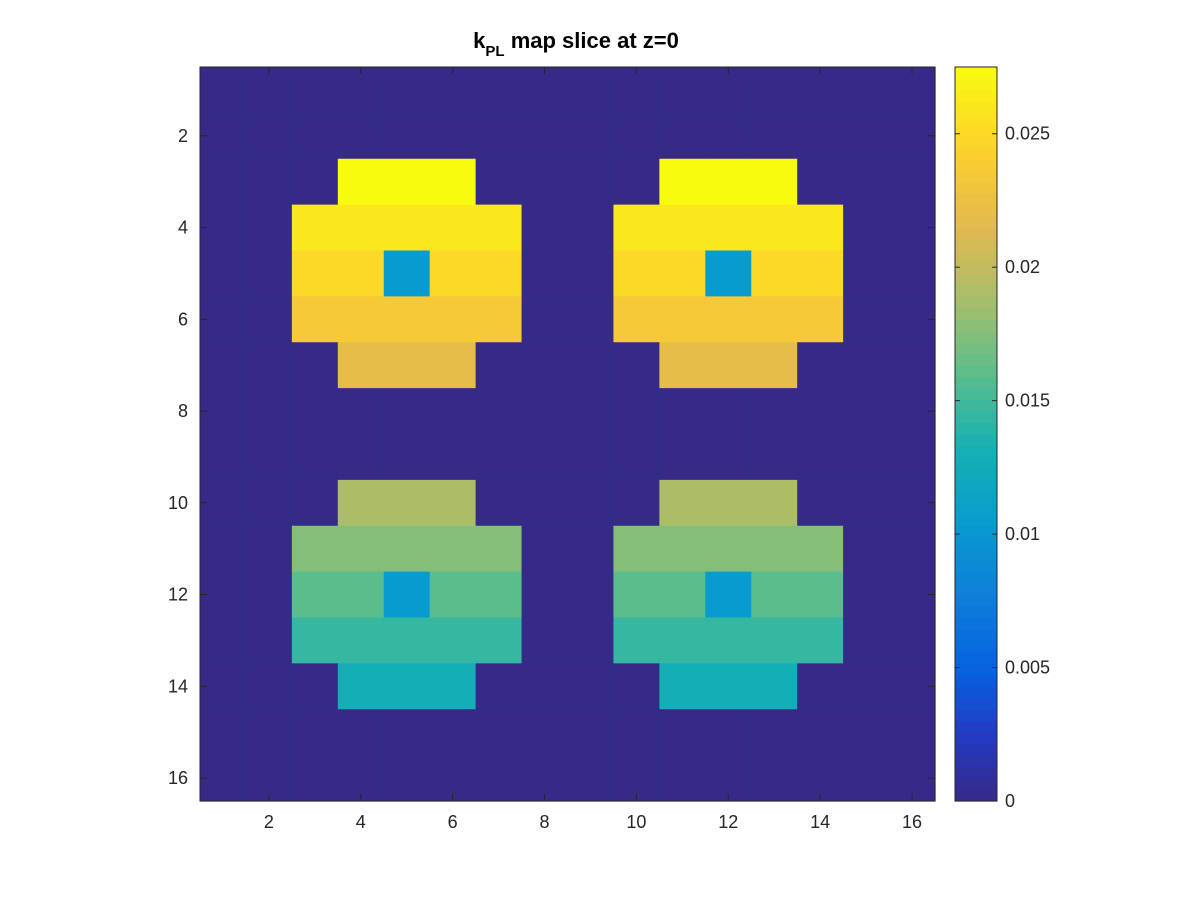 This screenshot has width=1200, height=900. What do you see at coordinates (178, 503) in the screenshot?
I see `y-tick-label: 10` at bounding box center [178, 503].